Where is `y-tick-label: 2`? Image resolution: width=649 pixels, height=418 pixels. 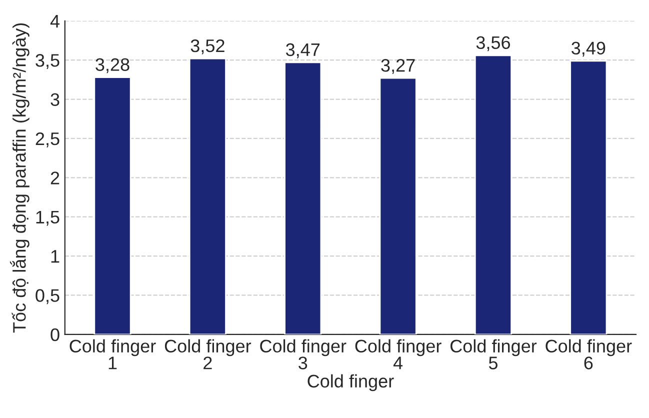 y-tick-label: 2 is located at coordinates (55, 178).